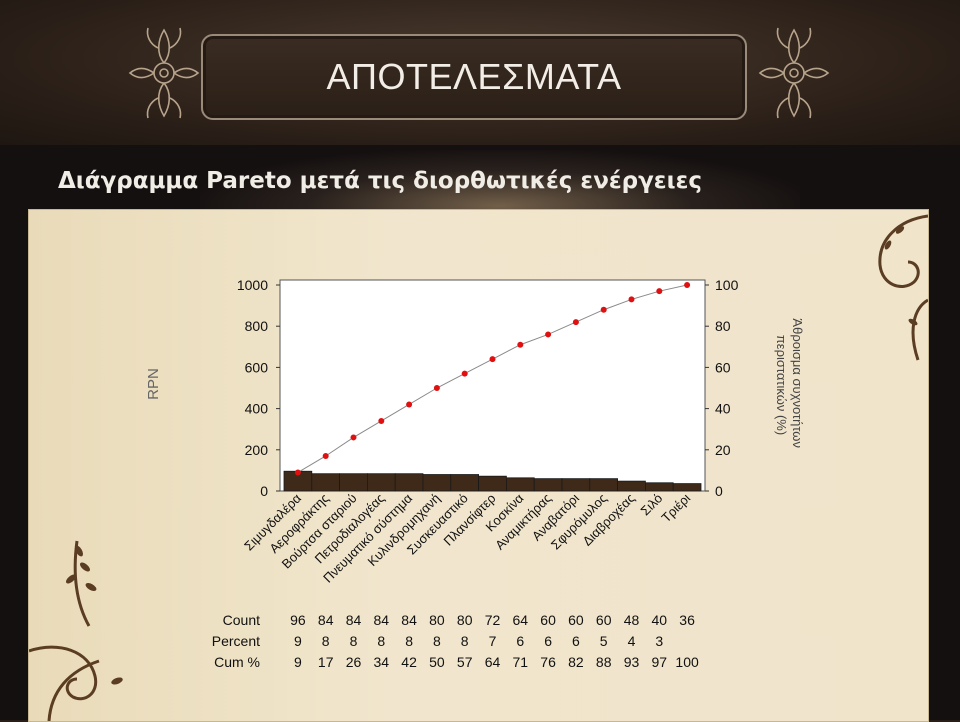 This screenshot has height=722, width=960. Describe the element at coordinates (687, 620) in the screenshot. I see `table-cell-0-14: 36` at that location.